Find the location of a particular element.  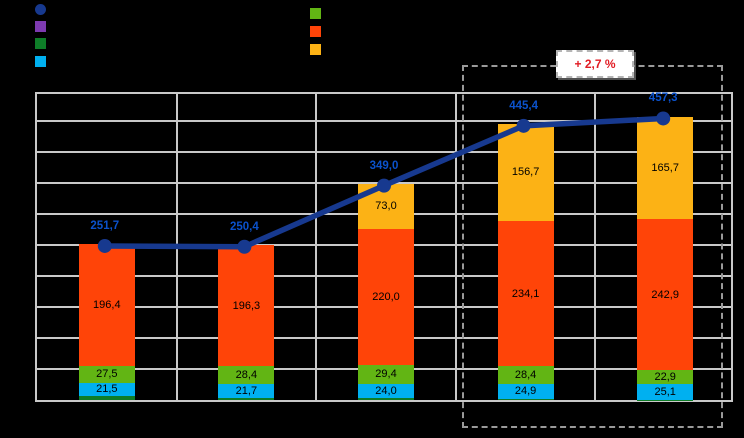

total-value-label: 251,7 is located at coordinates (105, 225).